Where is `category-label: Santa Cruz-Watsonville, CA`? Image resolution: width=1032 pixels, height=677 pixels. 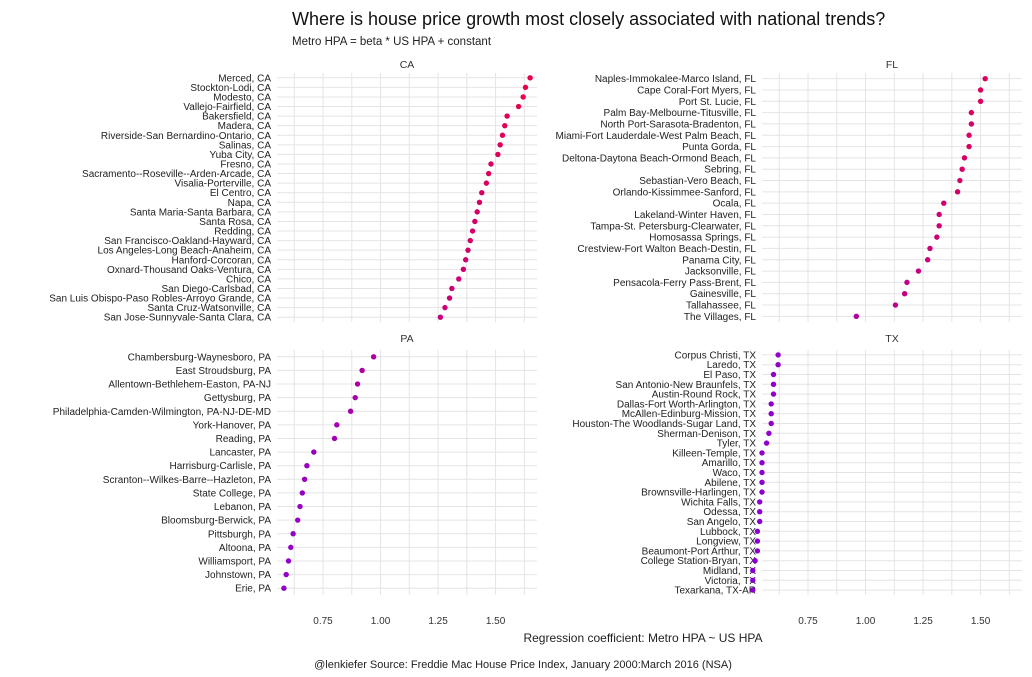
category-label: Santa Cruz-Watsonville, CA is located at coordinates (209, 308).